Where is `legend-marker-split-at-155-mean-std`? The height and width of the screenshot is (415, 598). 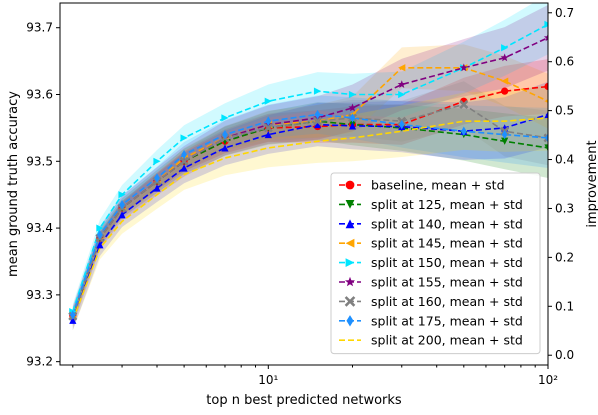
legend-marker-split-at-155-mean-std is located at coordinates (350, 281).